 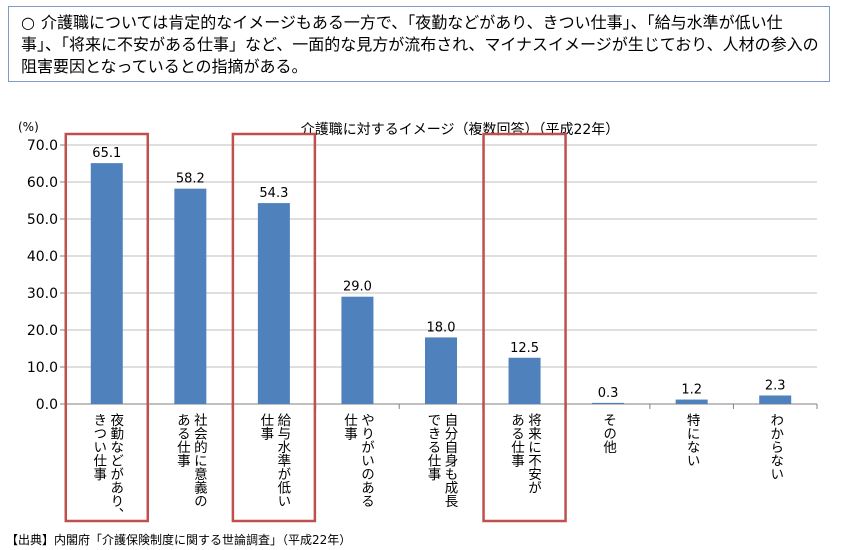 I want to click on y-tick-label: 50.0, so click(x=42, y=220).